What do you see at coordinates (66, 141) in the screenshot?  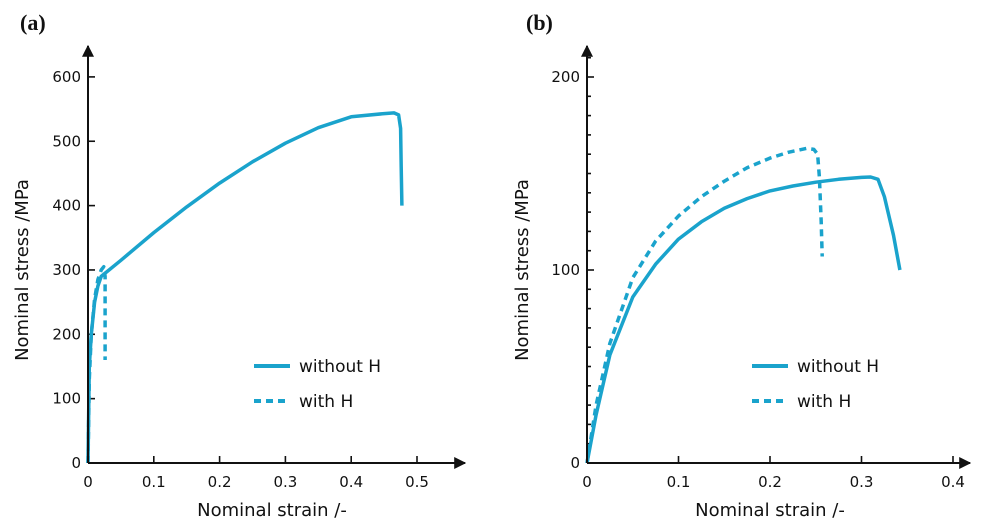 I see `panel-a-y-tick-label: 500` at bounding box center [66, 141].